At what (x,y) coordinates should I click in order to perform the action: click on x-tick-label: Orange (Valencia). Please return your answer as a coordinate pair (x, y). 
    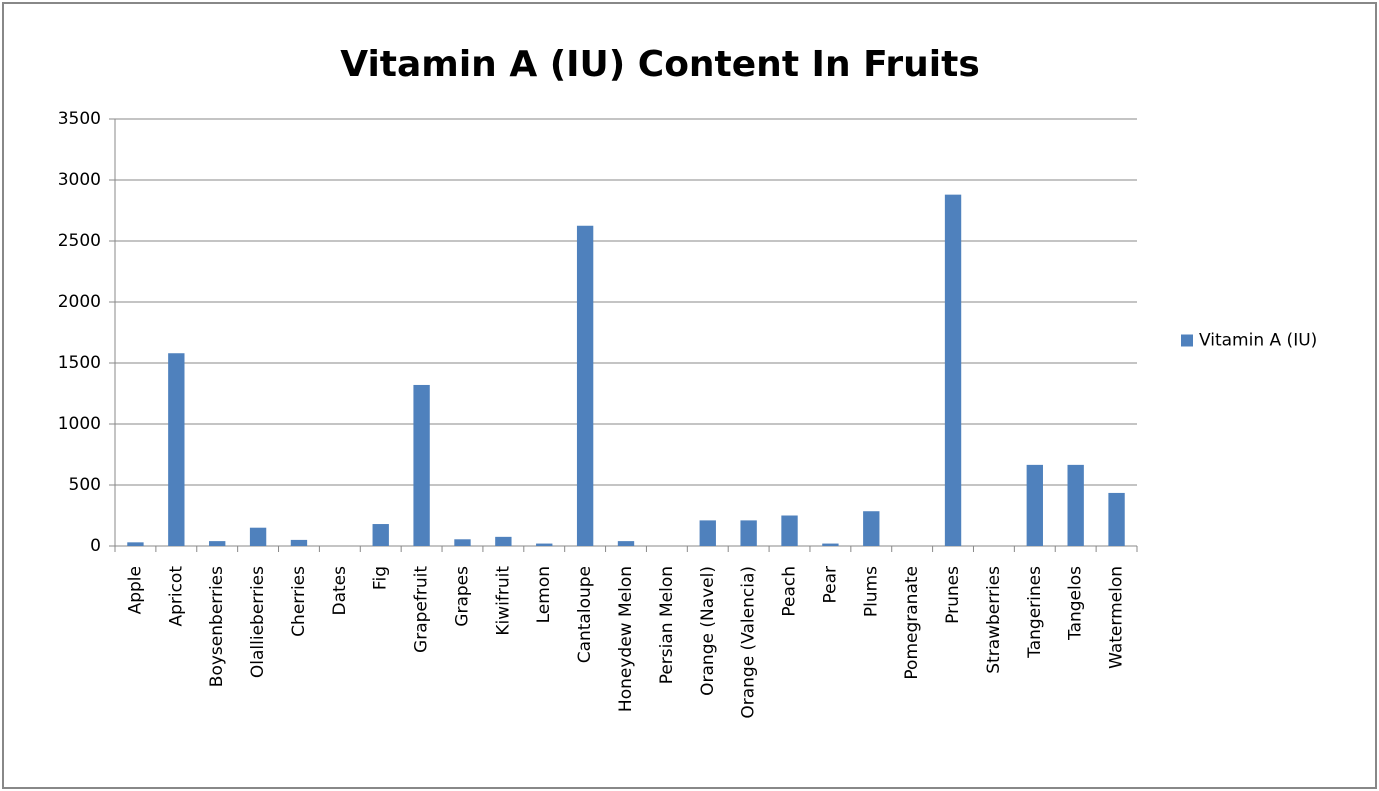
    Looking at the image, I should click on (749, 642).